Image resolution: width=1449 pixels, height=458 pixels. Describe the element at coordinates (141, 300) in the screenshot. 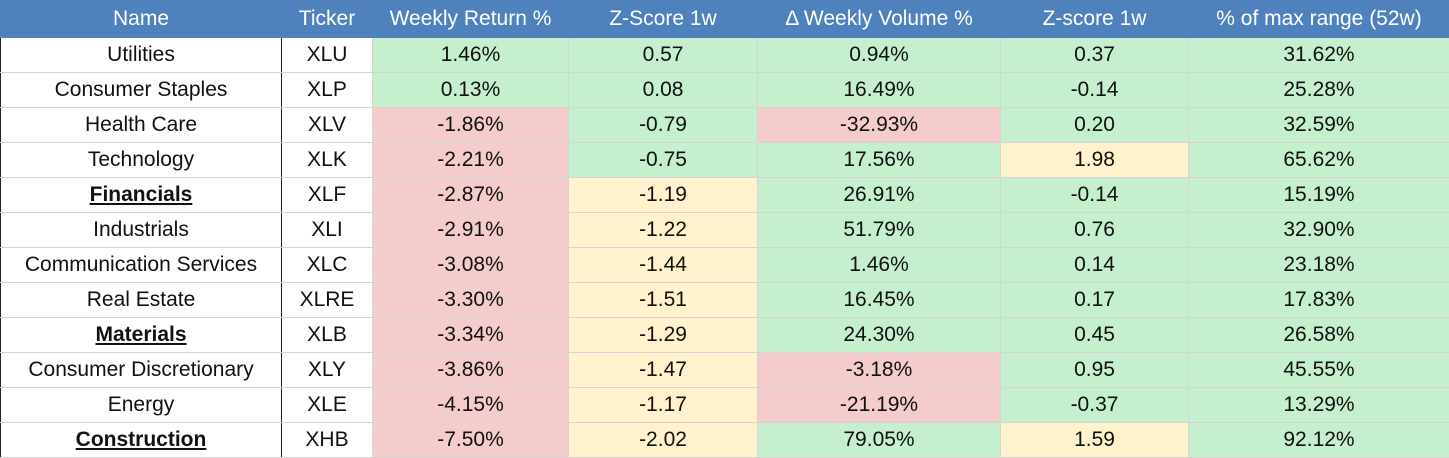

I see `sector-name: Real Estate` at that location.